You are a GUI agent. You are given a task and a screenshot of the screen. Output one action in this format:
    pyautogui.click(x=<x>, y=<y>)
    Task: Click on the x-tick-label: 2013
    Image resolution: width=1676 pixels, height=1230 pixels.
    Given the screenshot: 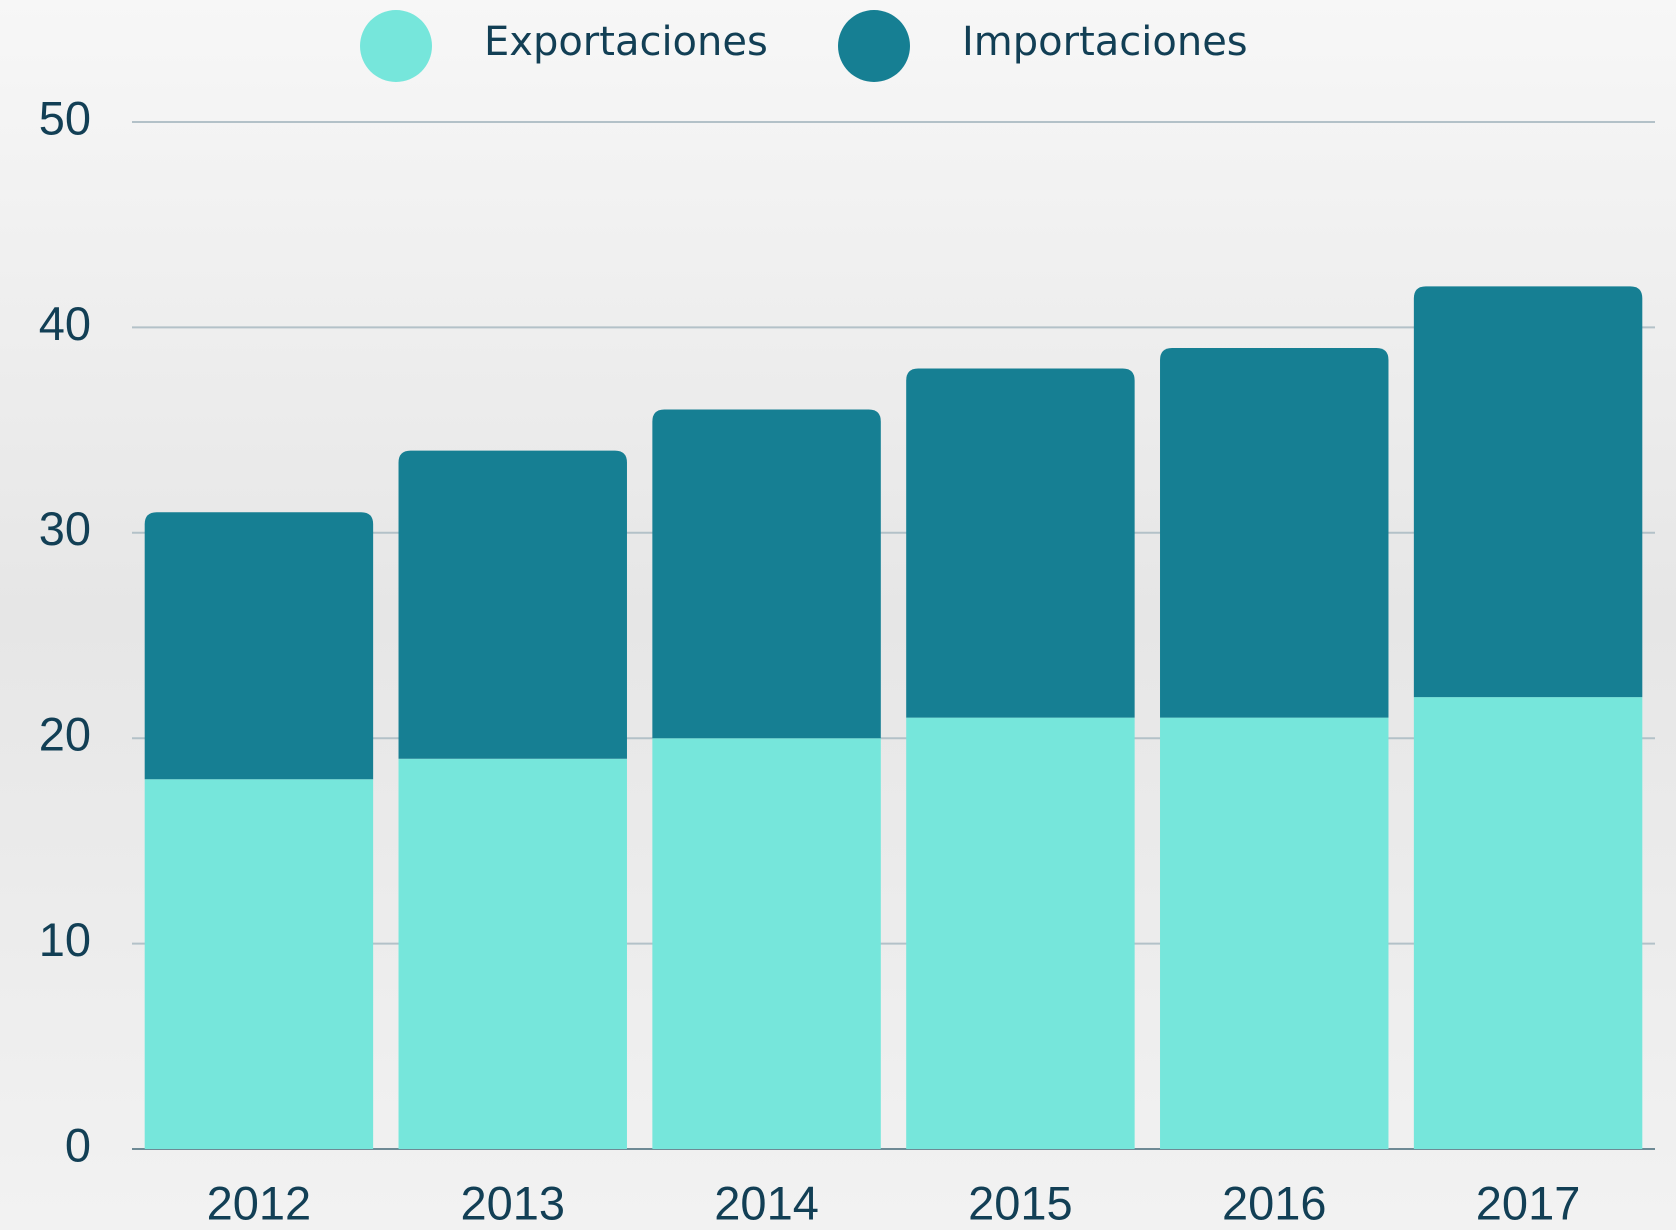 What is the action you would take?
    pyautogui.click(x=512, y=1202)
    